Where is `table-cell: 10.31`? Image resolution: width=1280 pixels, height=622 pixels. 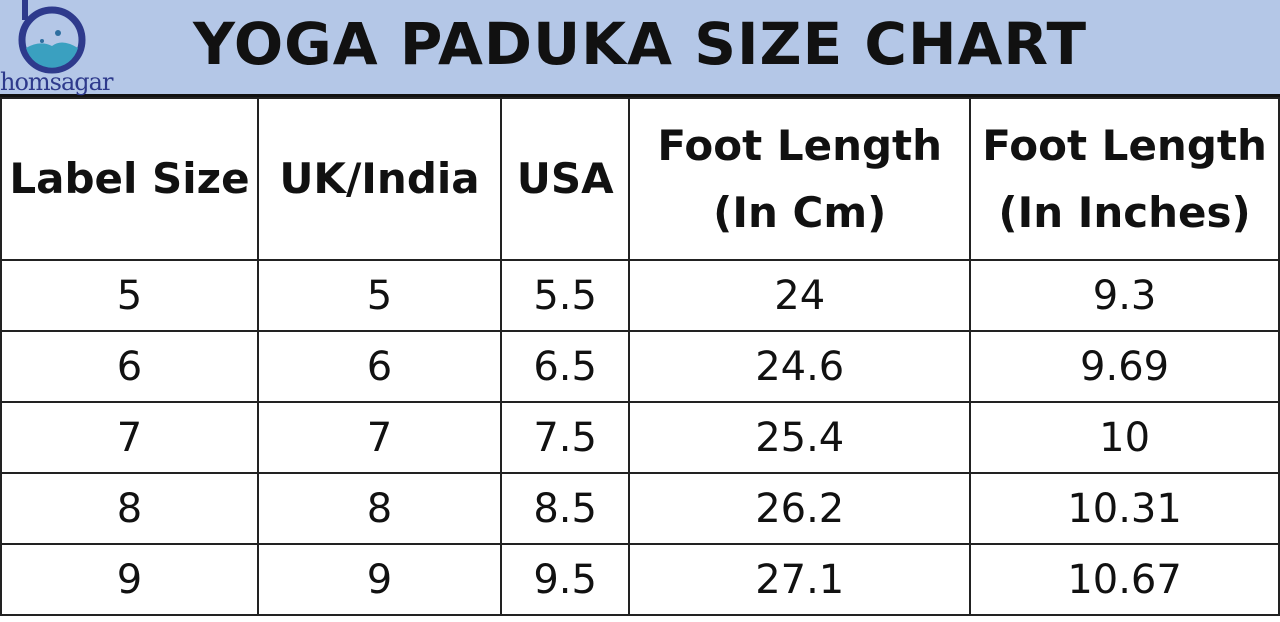
table-cell: 10.31 is located at coordinates (1124, 508).